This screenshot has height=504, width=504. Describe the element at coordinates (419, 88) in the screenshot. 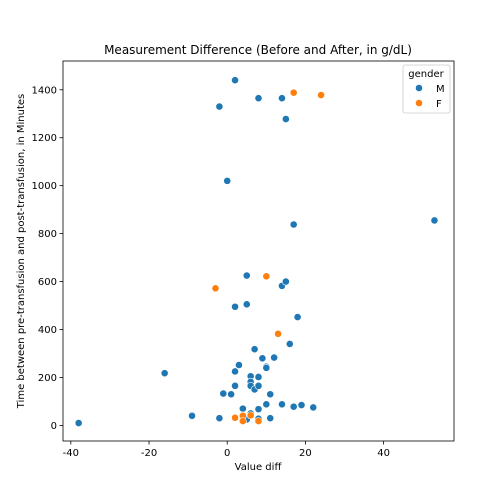

I see `legend-marker-m` at that location.